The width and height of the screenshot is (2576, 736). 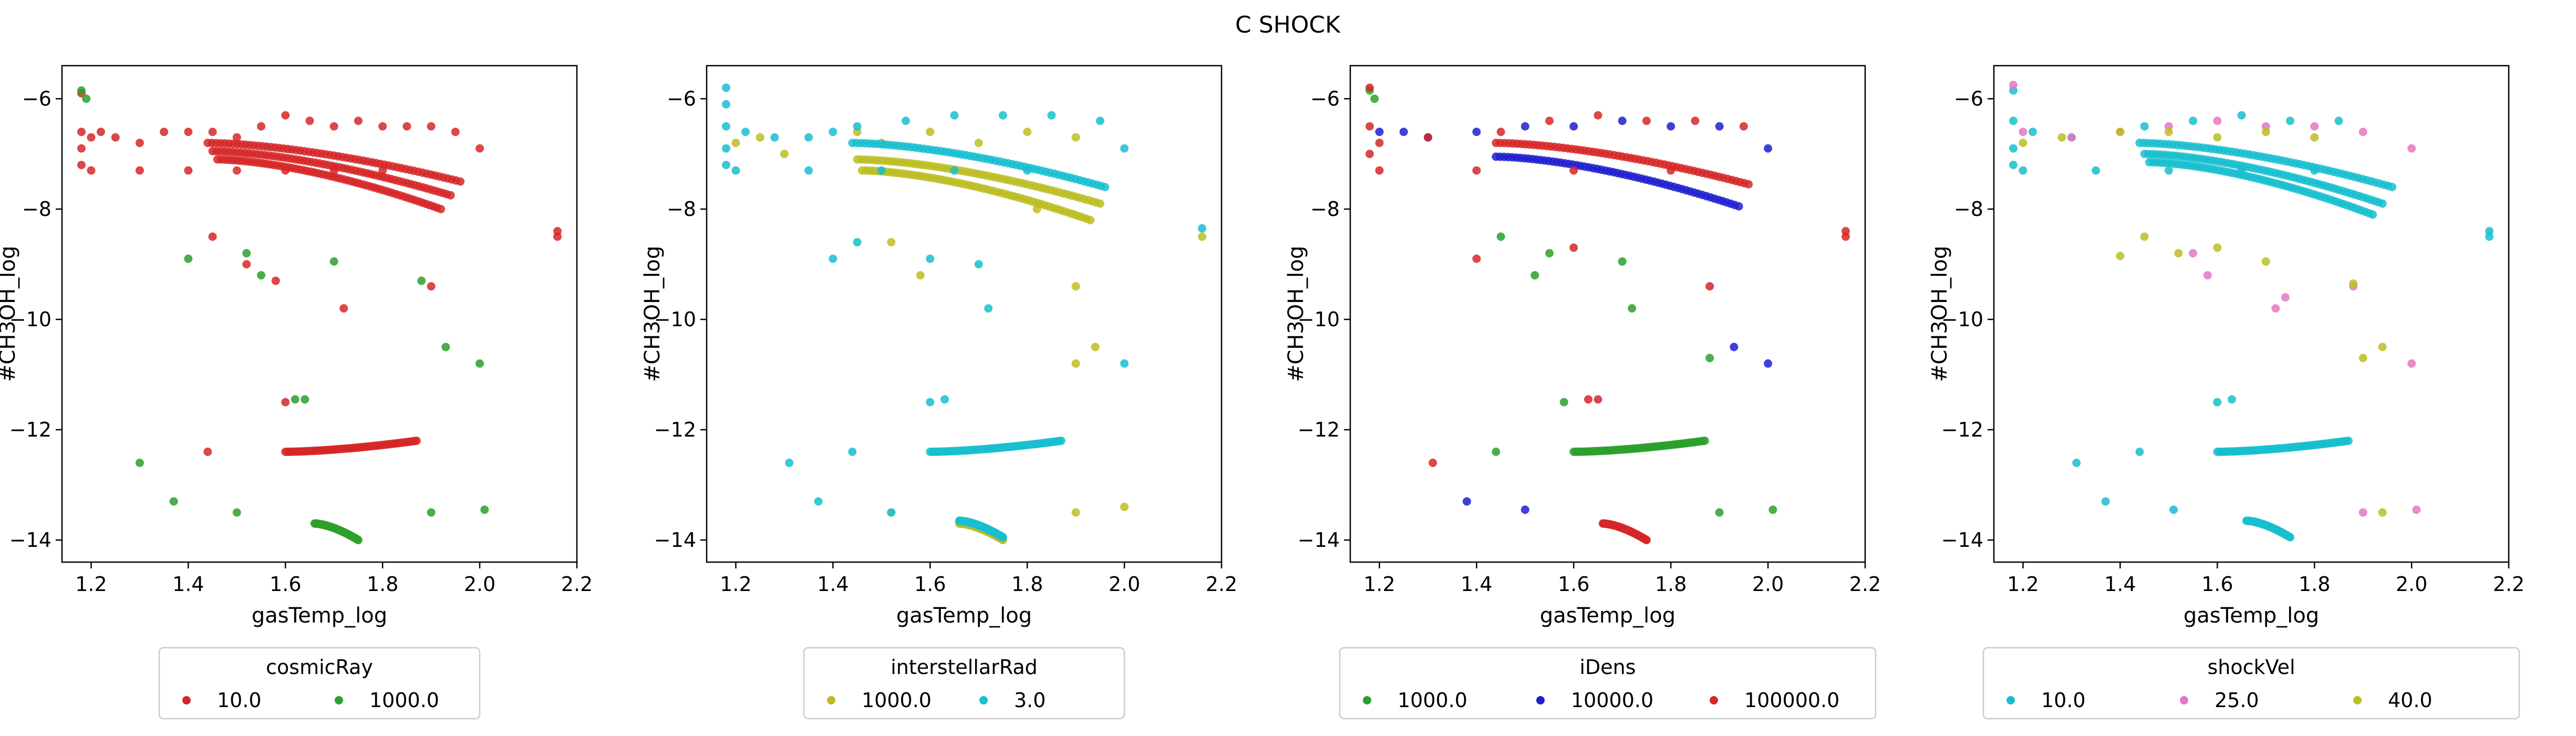 I want to click on y-tick-label: −12, so click(x=675, y=429).